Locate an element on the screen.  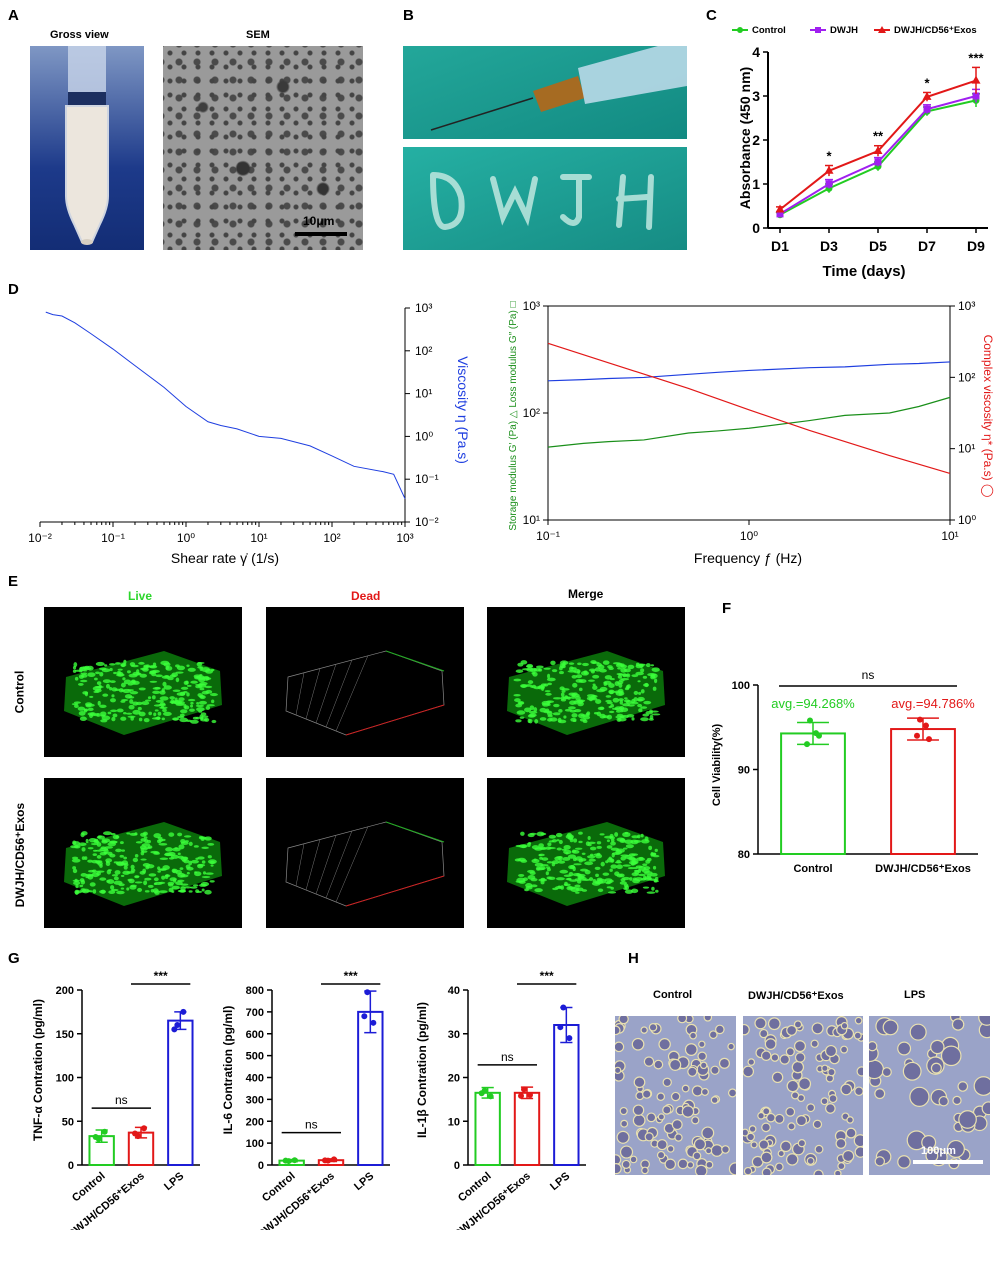
chart-g2-ylabel: IL-6 Contration (pg/ml) is located at coordinates (228, 1070).